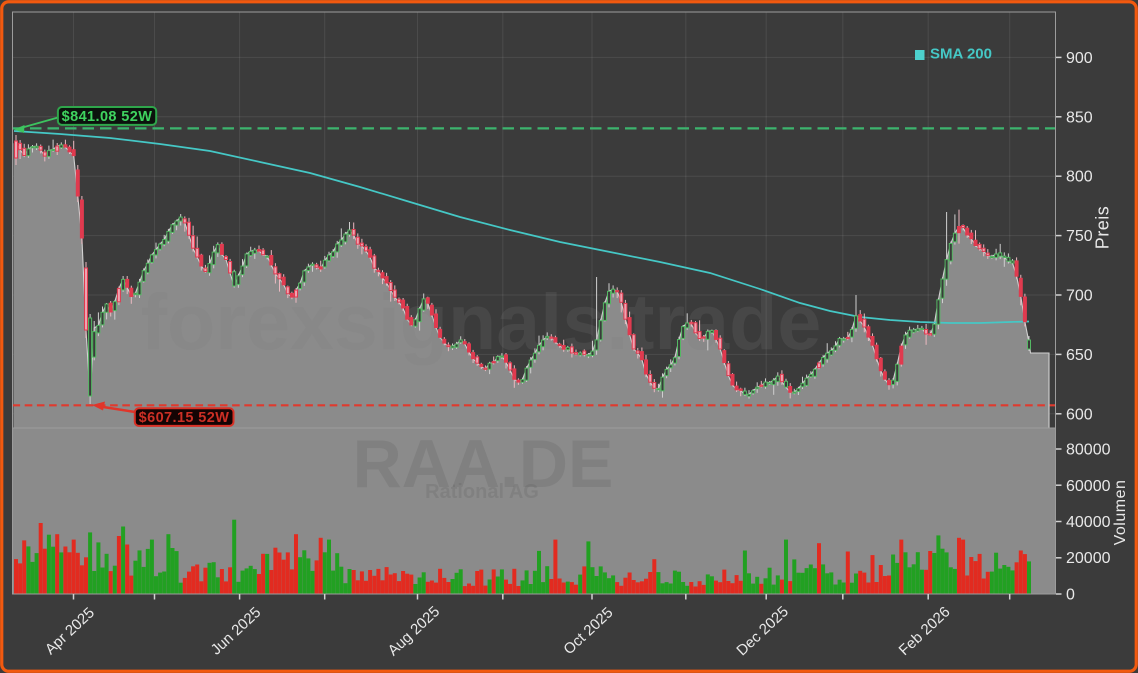 Image resolution: width=1138 pixels, height=673 pixels. Describe the element at coordinates (1088, 522) in the screenshot. I see `svg-text: 40000` at that location.